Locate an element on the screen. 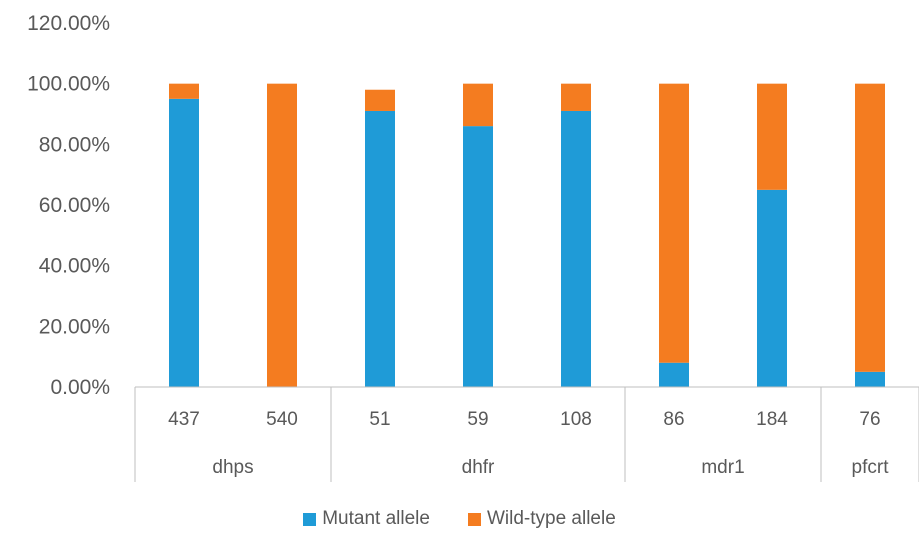 This screenshot has height=533, width=919. legend-swatch-wild-type is located at coordinates (474, 519).